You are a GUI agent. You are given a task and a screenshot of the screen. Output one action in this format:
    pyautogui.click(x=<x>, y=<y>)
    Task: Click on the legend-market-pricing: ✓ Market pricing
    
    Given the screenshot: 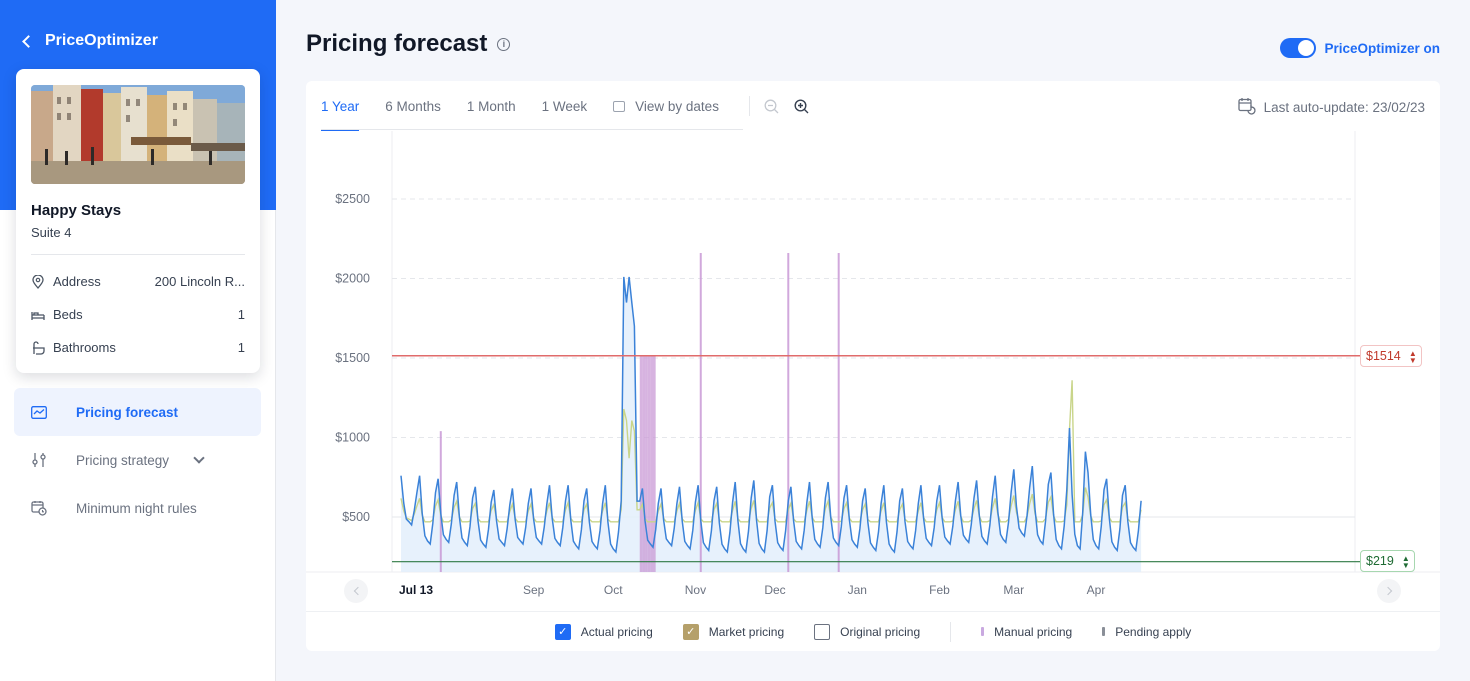 What is the action you would take?
    pyautogui.click(x=733, y=631)
    